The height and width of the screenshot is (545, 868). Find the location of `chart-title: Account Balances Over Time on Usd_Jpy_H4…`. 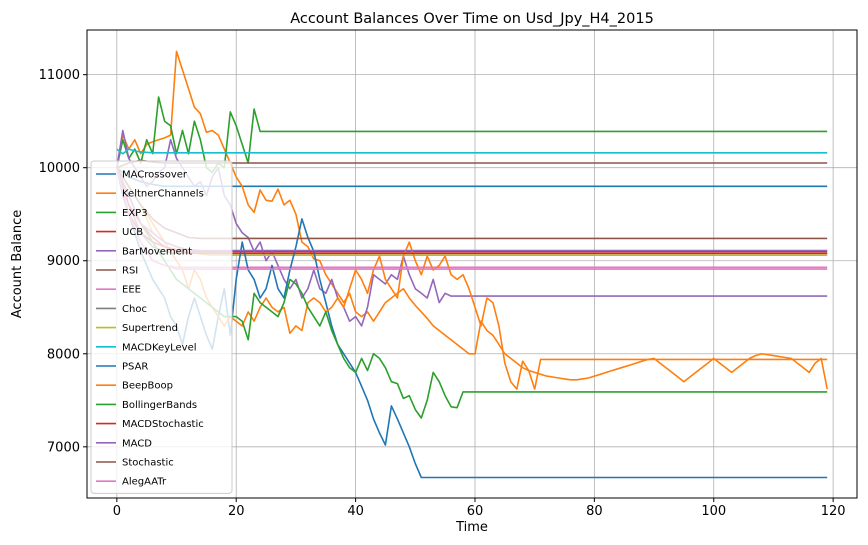

chart-title: Account Balances Over Time on Usd_Jpy_H4… is located at coordinates (472, 19).